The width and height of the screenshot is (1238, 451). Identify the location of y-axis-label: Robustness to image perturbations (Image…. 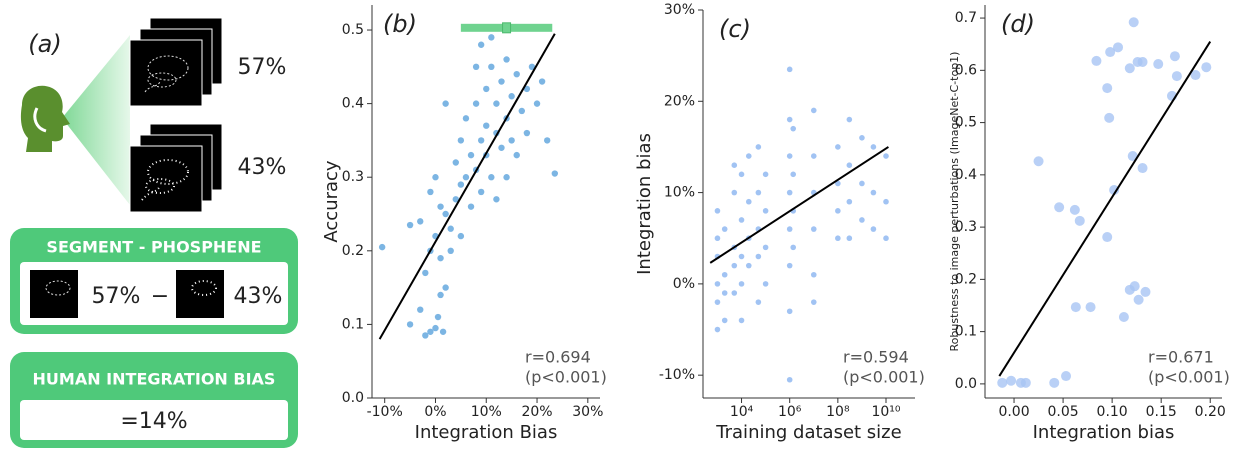
(954, 202).